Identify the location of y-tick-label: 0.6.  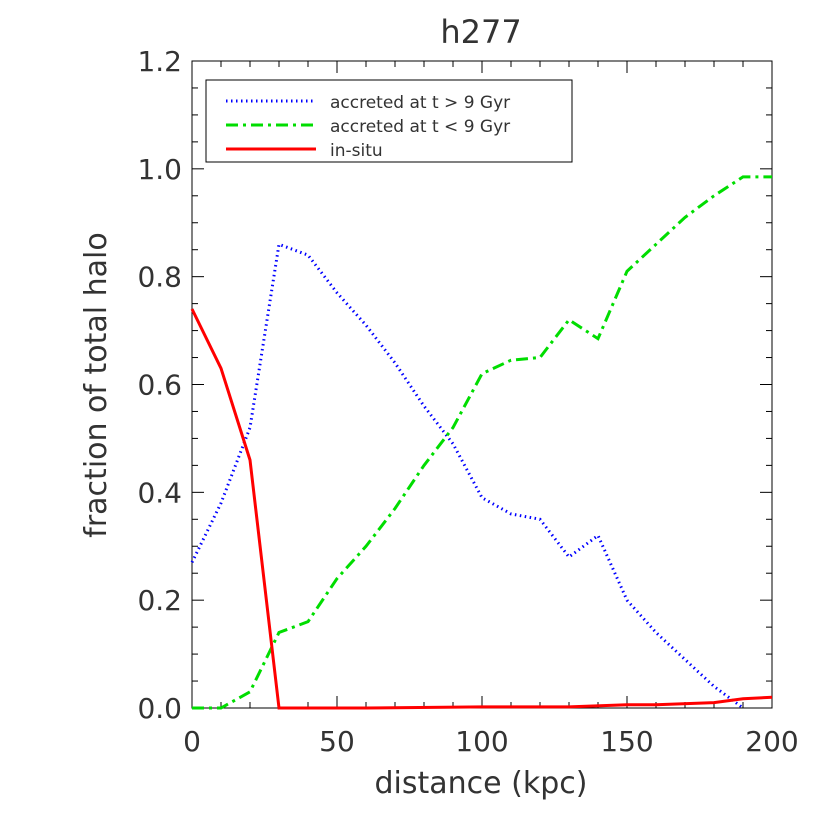
(159, 385).